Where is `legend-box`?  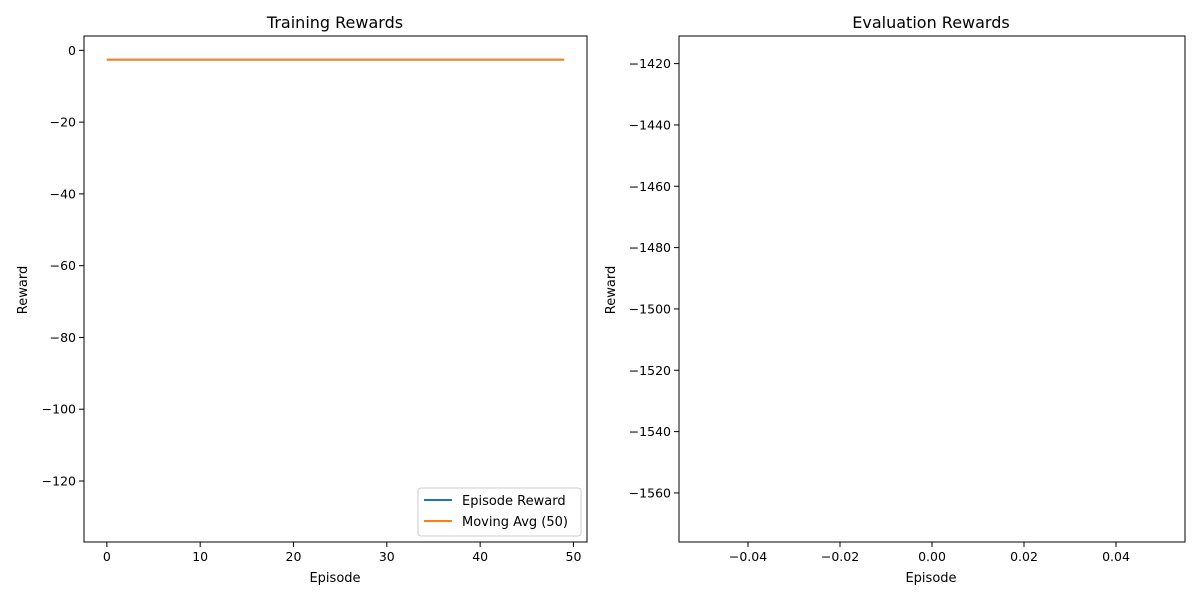
legend-box is located at coordinates (499, 512).